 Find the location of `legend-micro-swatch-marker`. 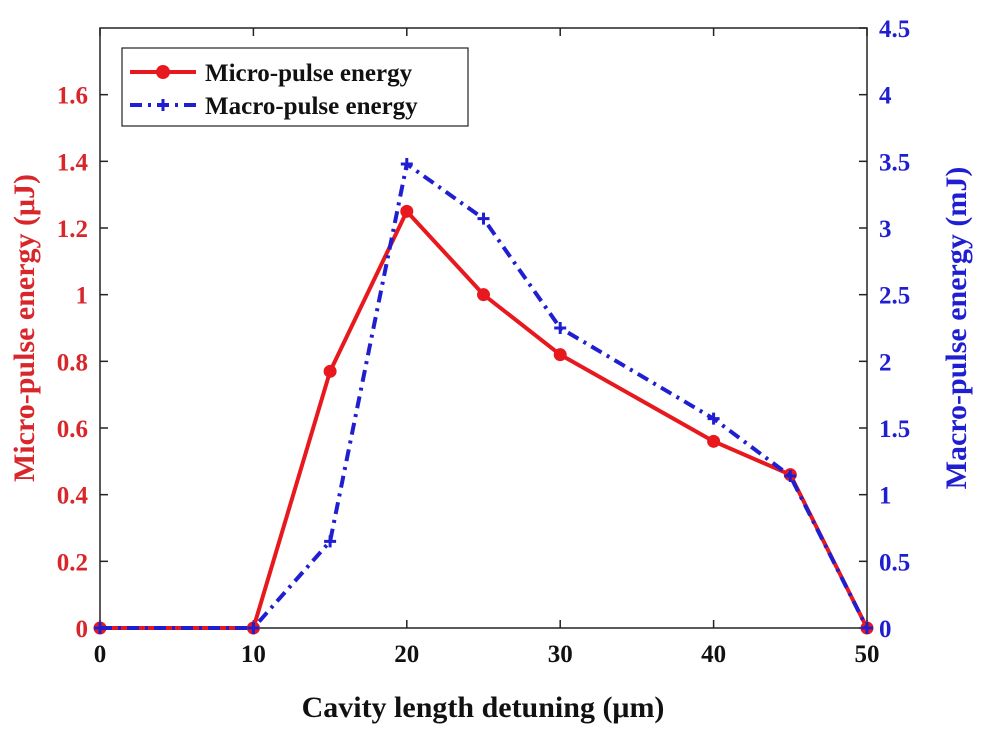

legend-micro-swatch-marker is located at coordinates (163, 72).